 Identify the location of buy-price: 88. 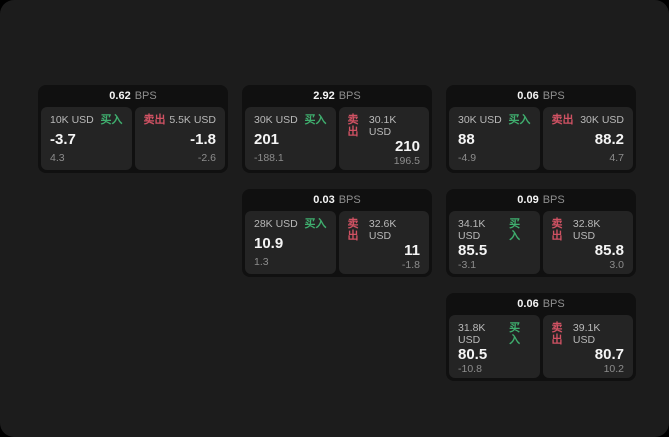
(466, 139).